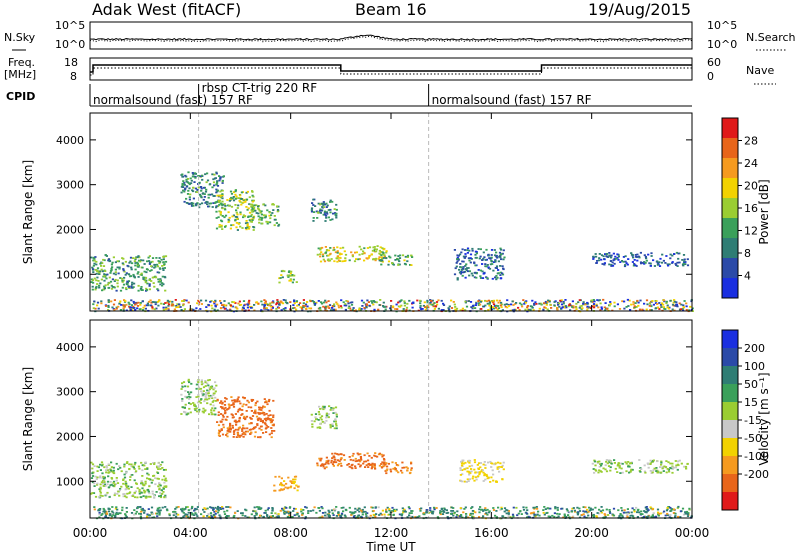 The image size is (800, 554). I want to click on x-tick-label: 04:00, so click(190, 533).